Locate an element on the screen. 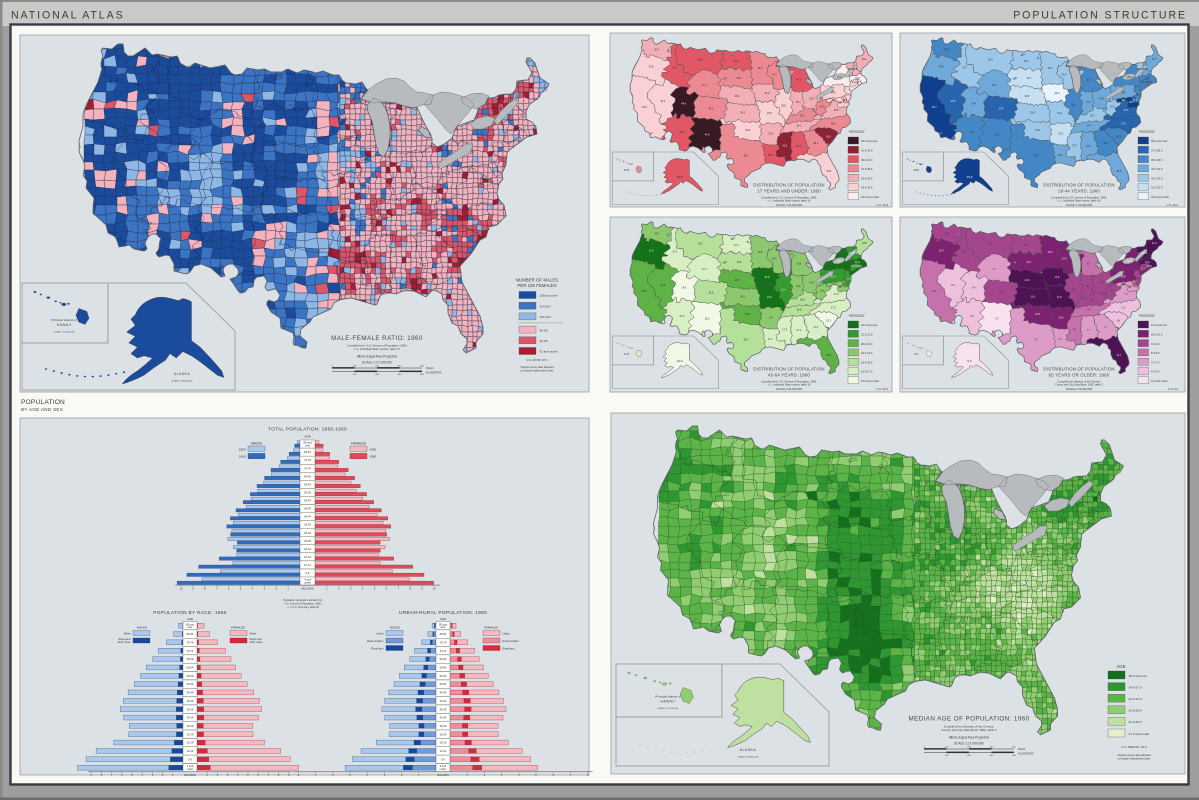  svg-text: BY AGE AND SEX is located at coordinates (42, 409).